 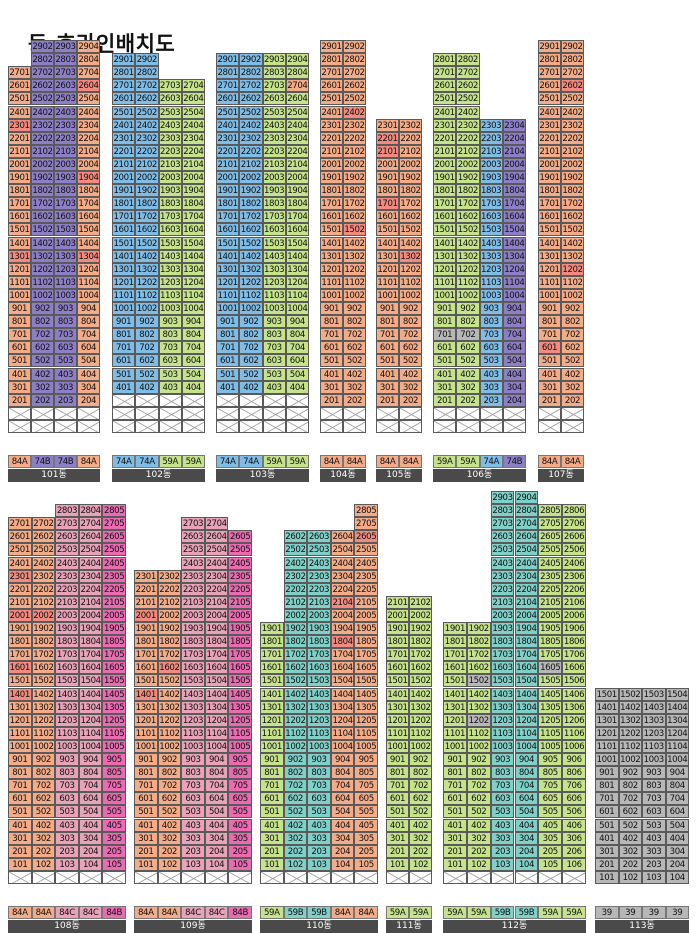 What do you see at coordinates (502, 773) in the screenshot?
I see `unit-803: 803` at bounding box center [502, 773].